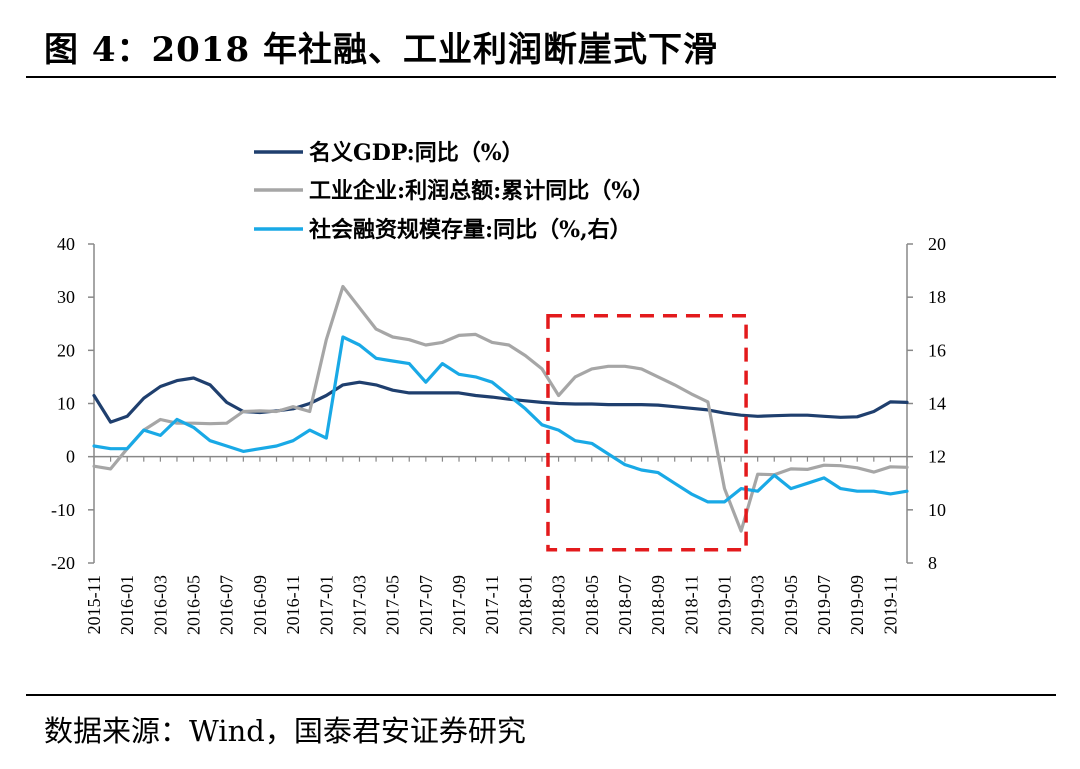 This screenshot has height=769, width=1080. I want to click on right-y-tick-label: 20, so click(937, 244).